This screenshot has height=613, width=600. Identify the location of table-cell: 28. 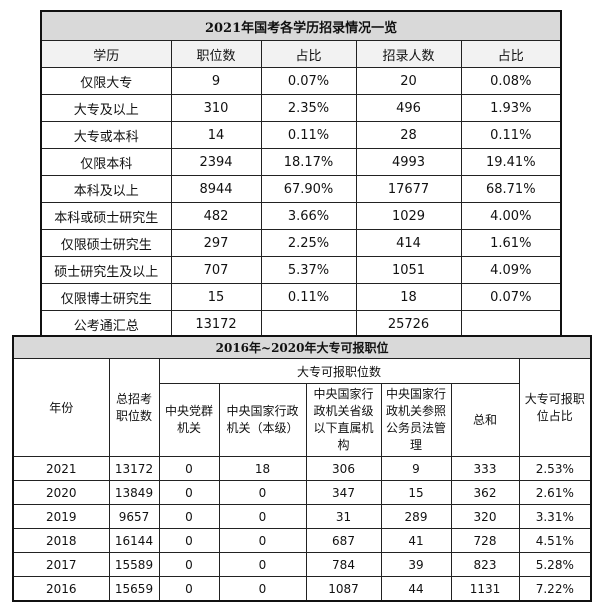
(408, 135).